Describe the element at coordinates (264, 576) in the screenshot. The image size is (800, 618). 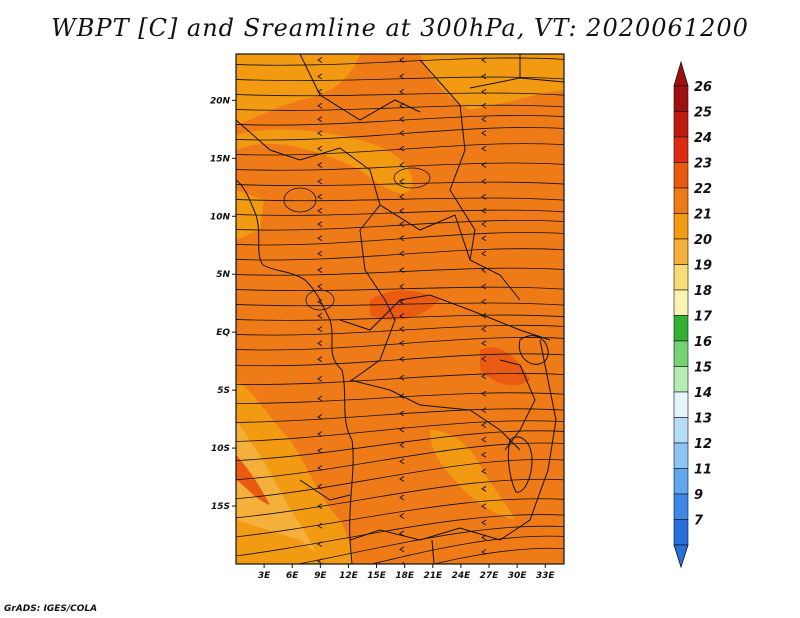
I see `x-tick-label: 3E` at that location.